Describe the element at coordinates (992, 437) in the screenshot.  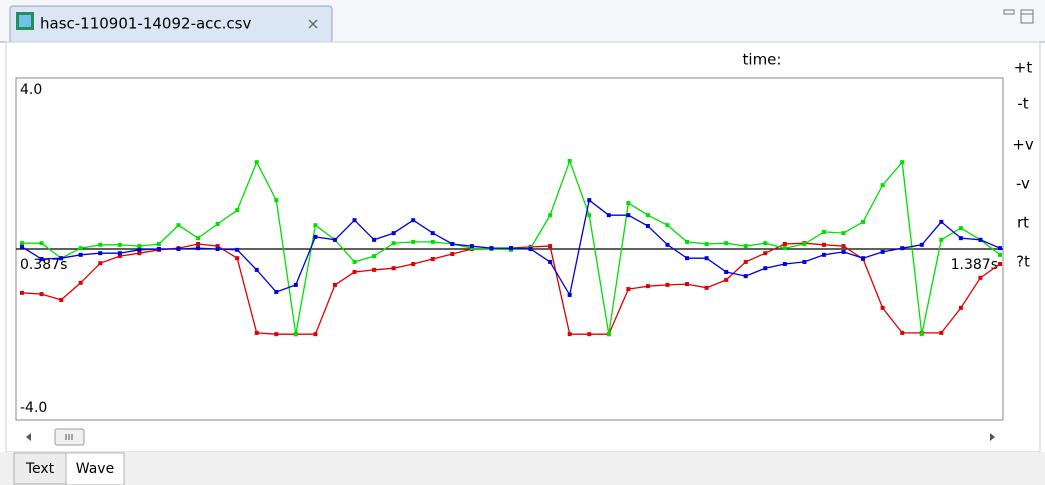
I see `scroll-right` at that location.